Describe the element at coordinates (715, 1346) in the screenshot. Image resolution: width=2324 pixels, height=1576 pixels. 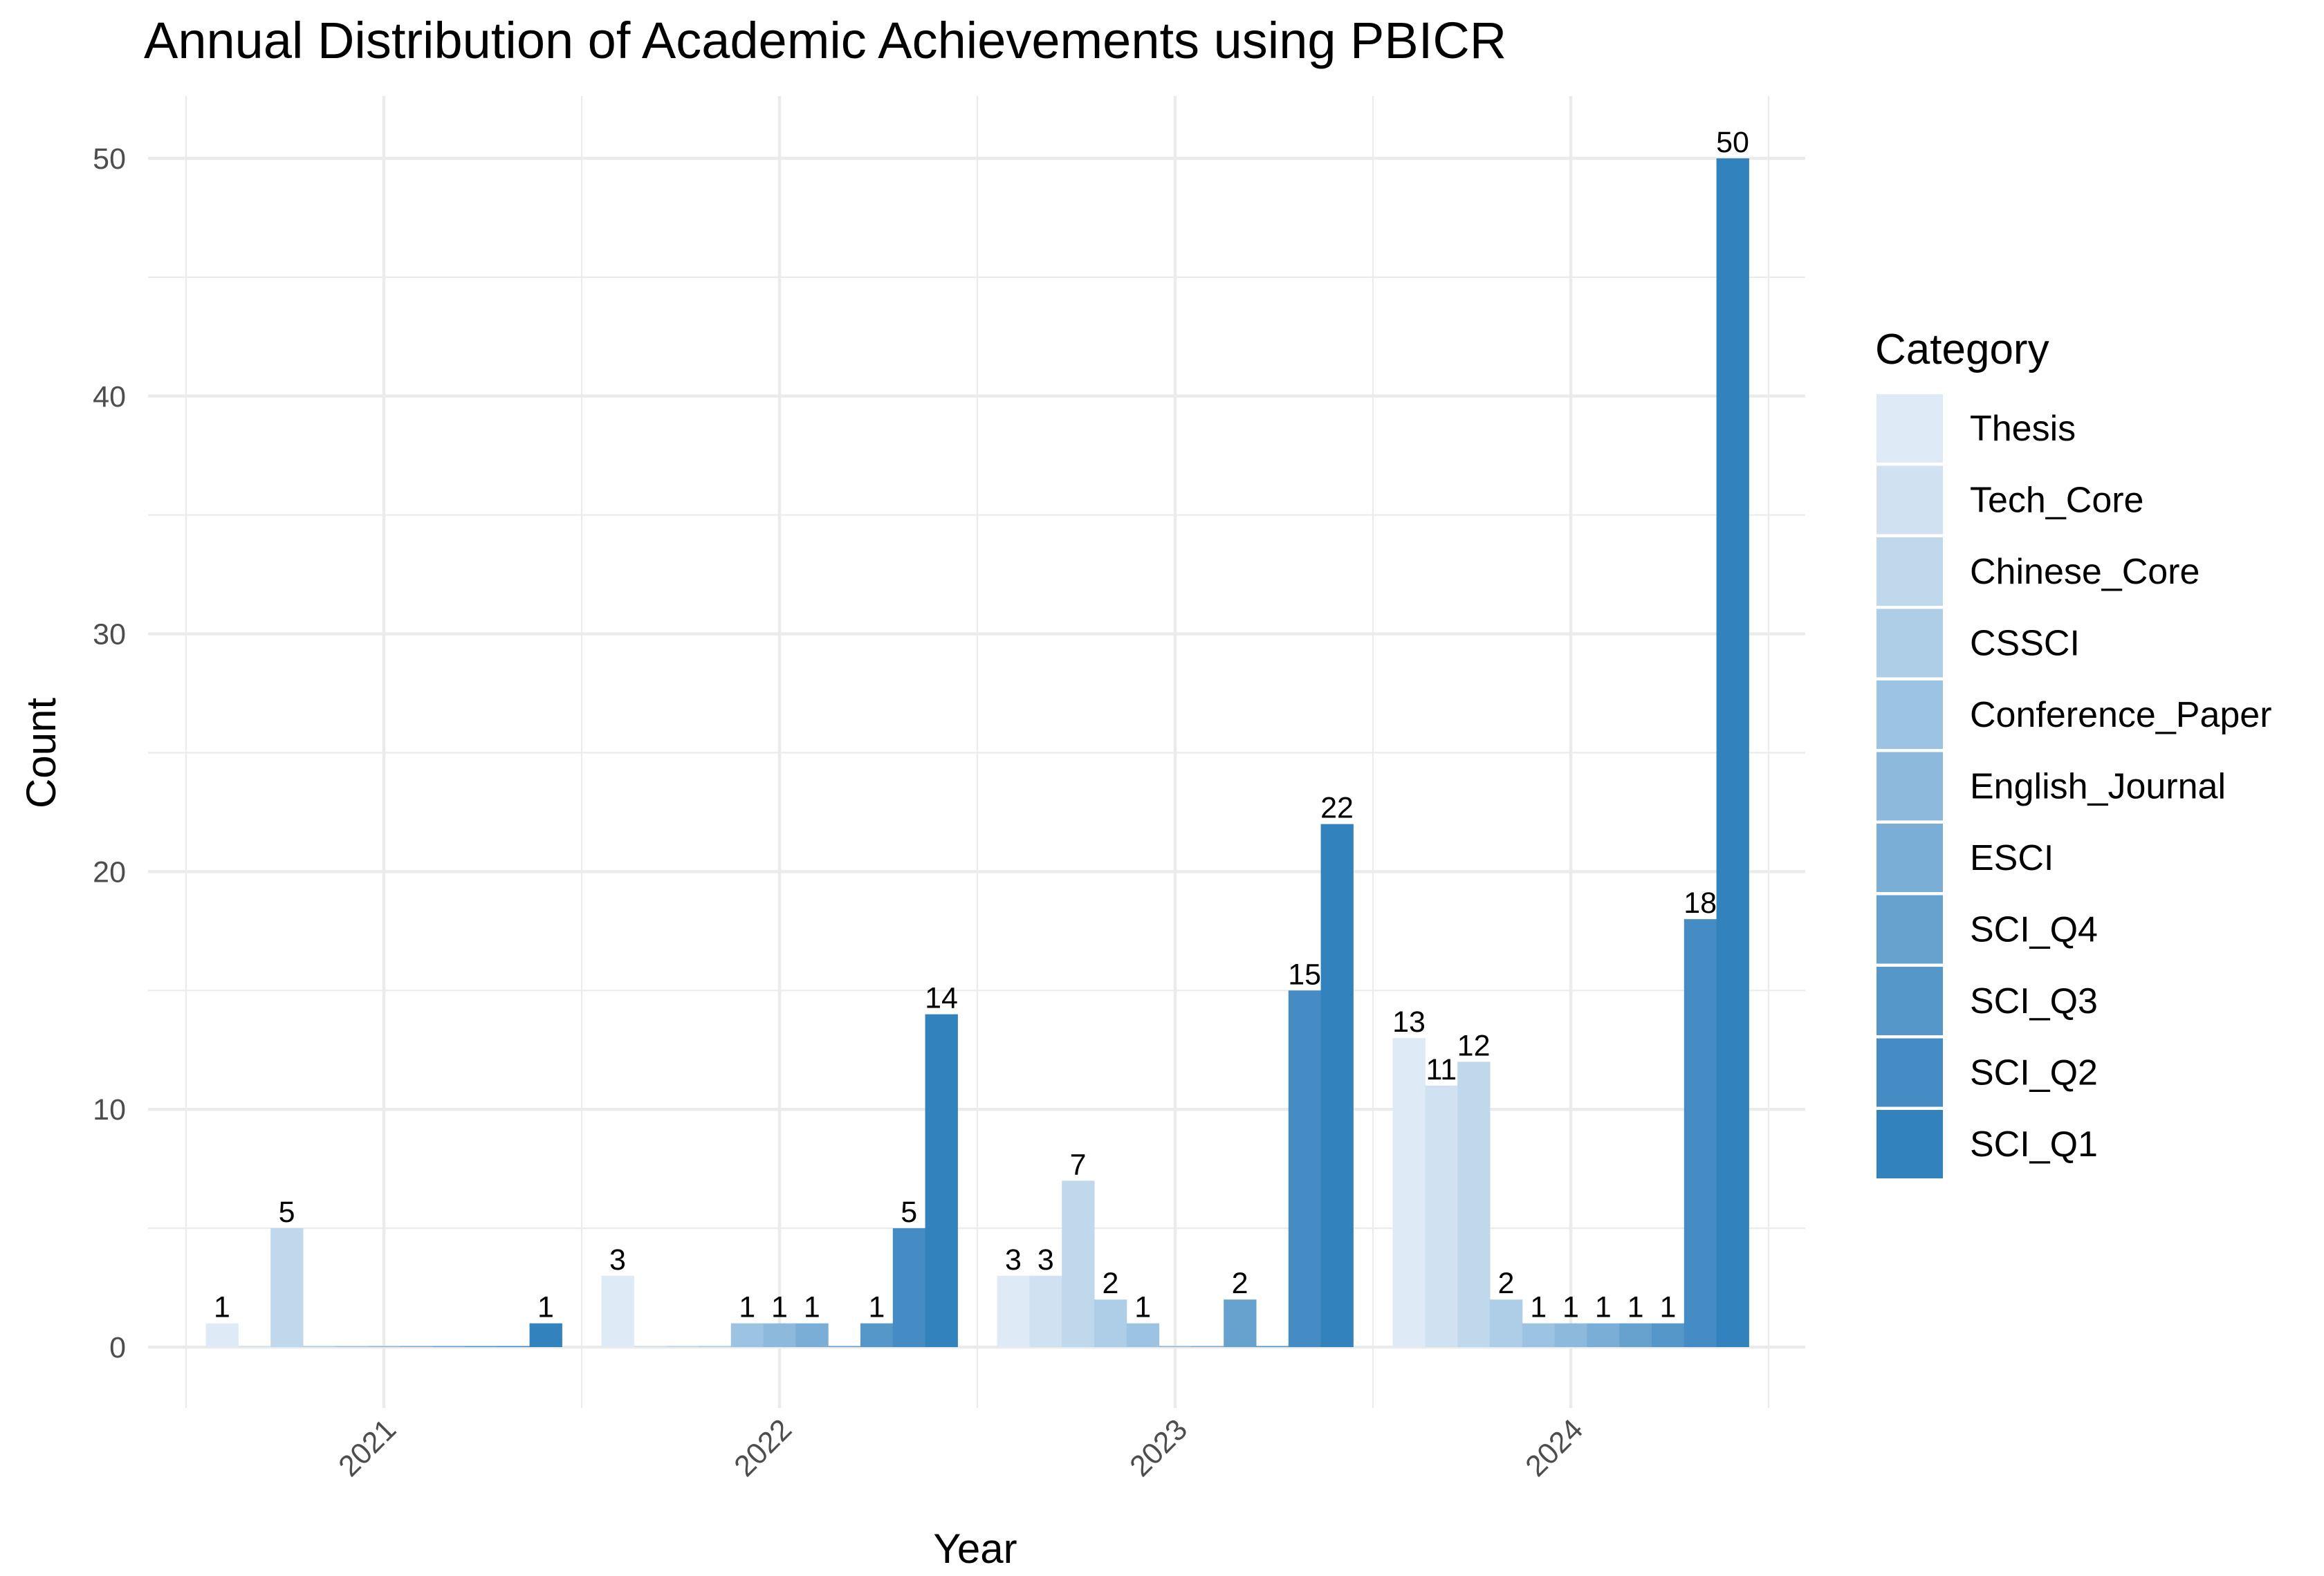
I see `bar-cssci-2022` at that location.